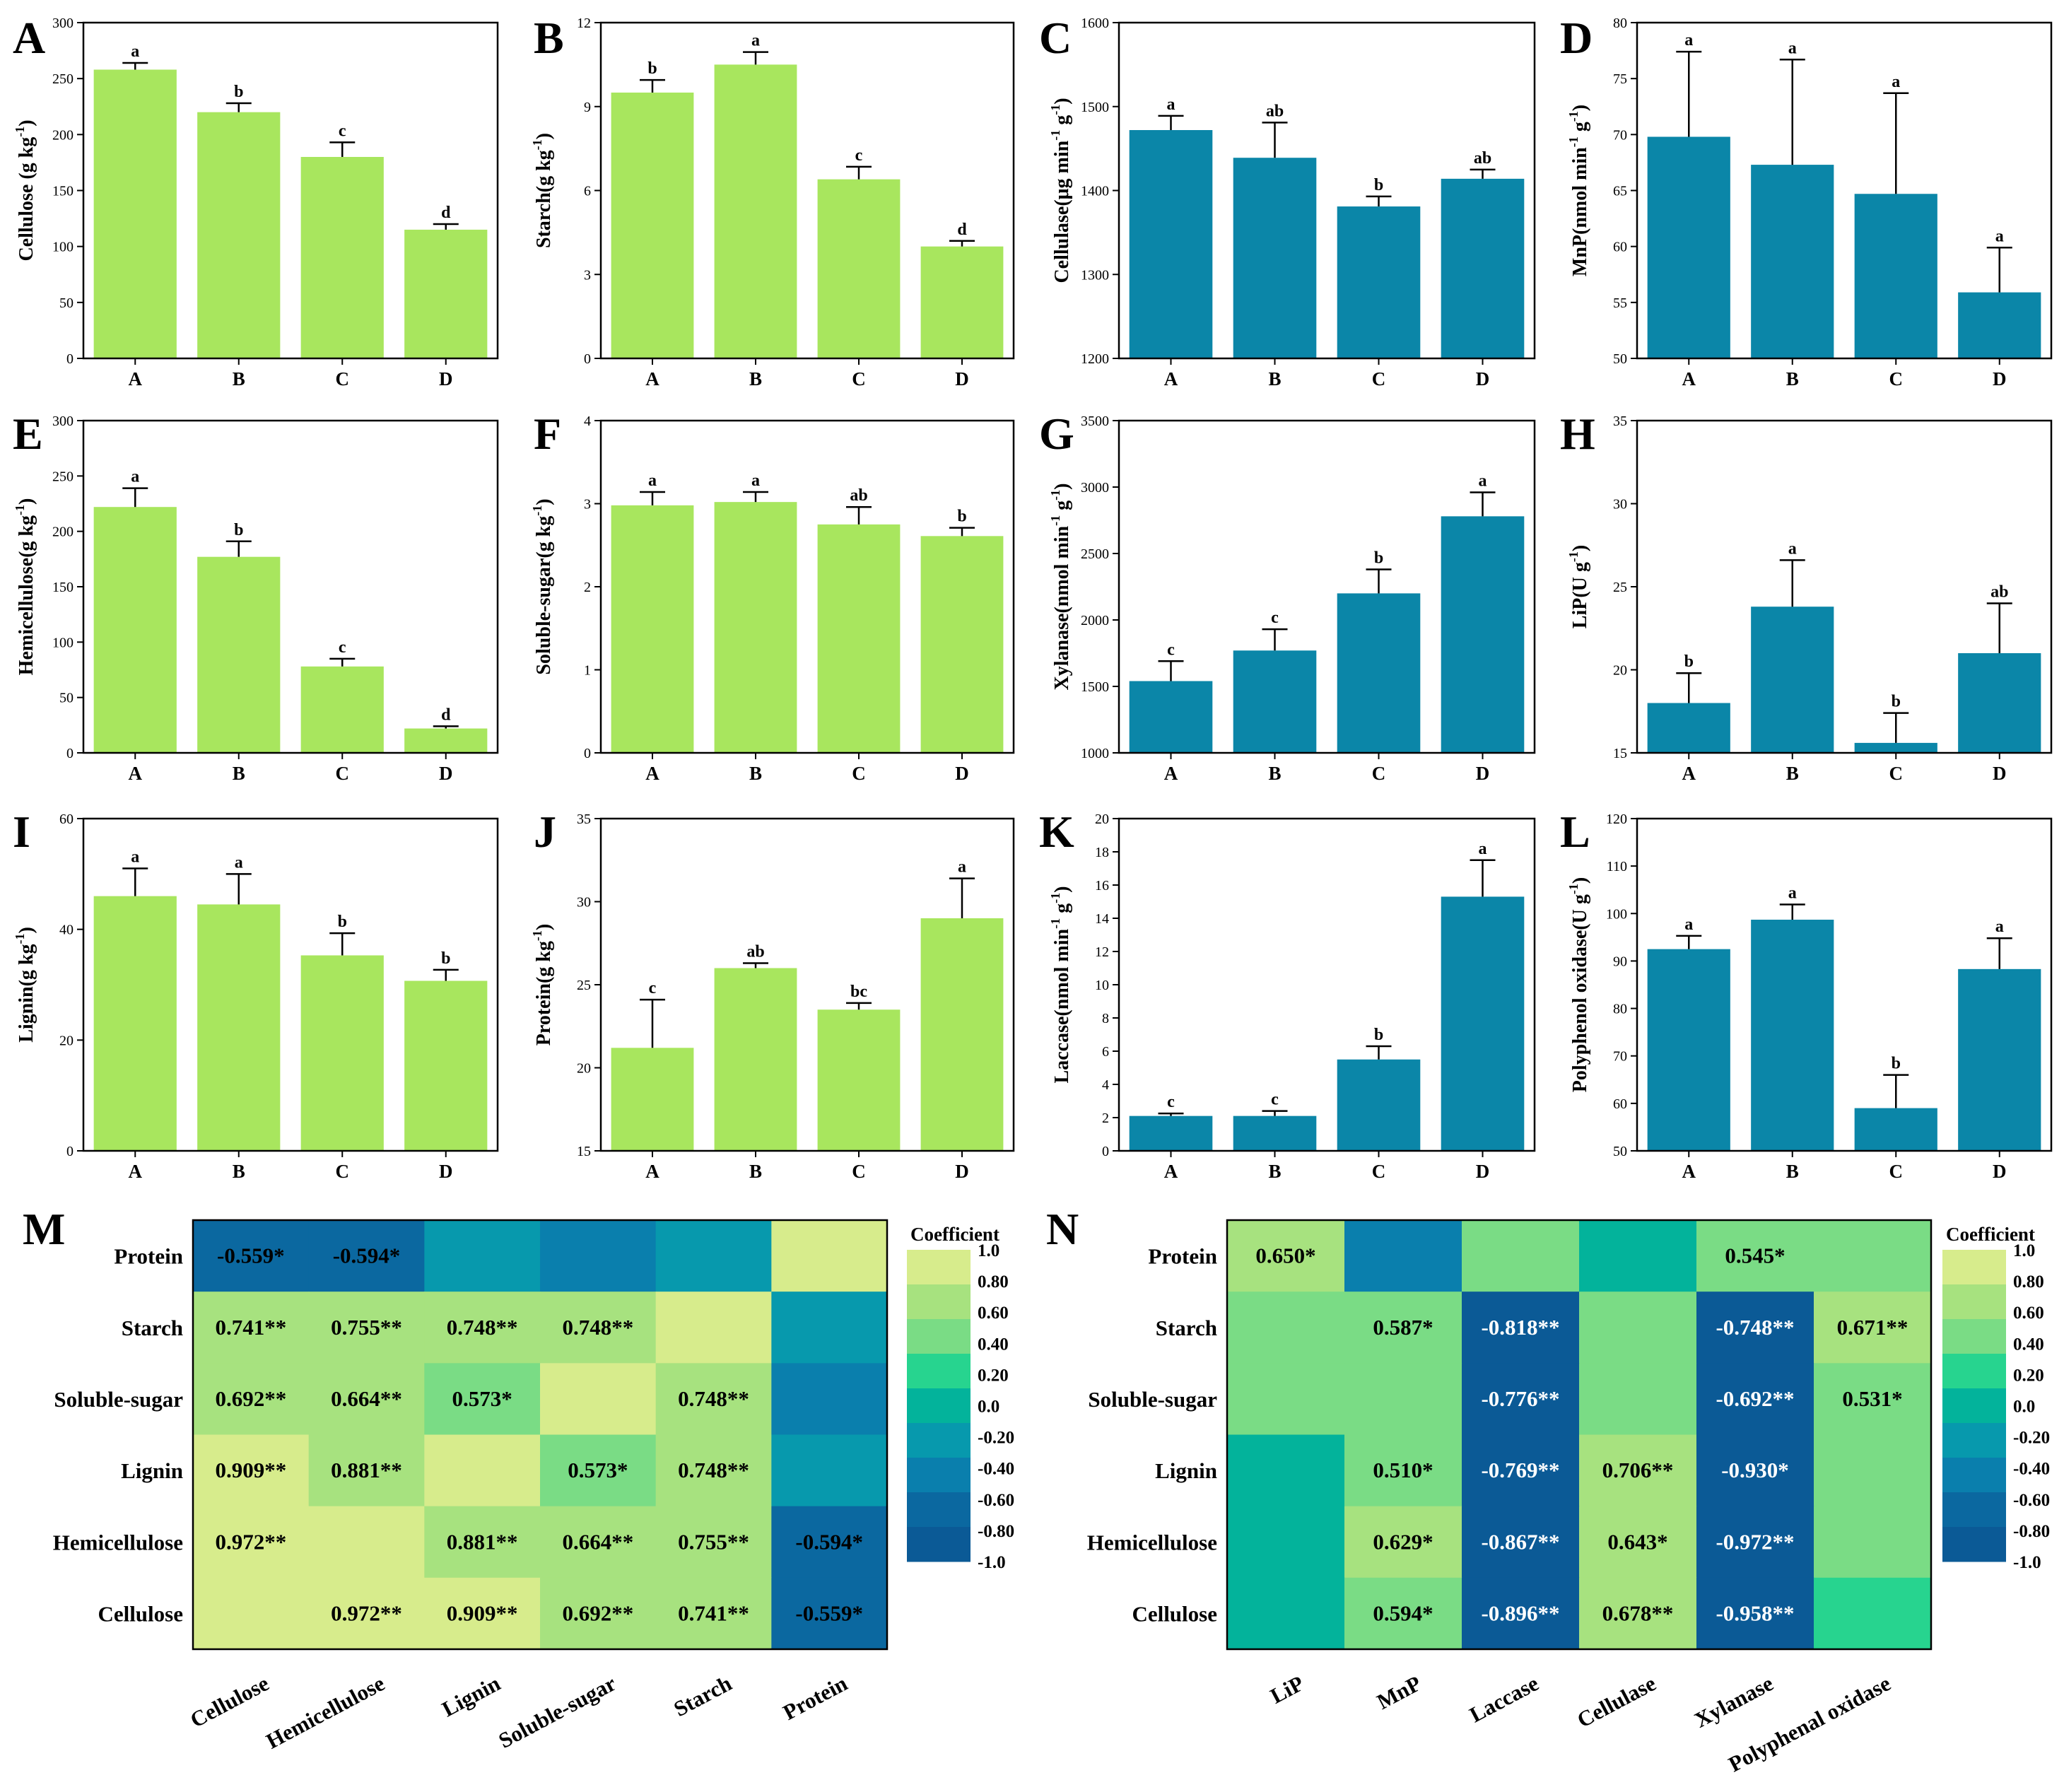  What do you see at coordinates (1152, 1399) in the screenshot?
I see `row-label: Soluble-sugar` at bounding box center [1152, 1399].